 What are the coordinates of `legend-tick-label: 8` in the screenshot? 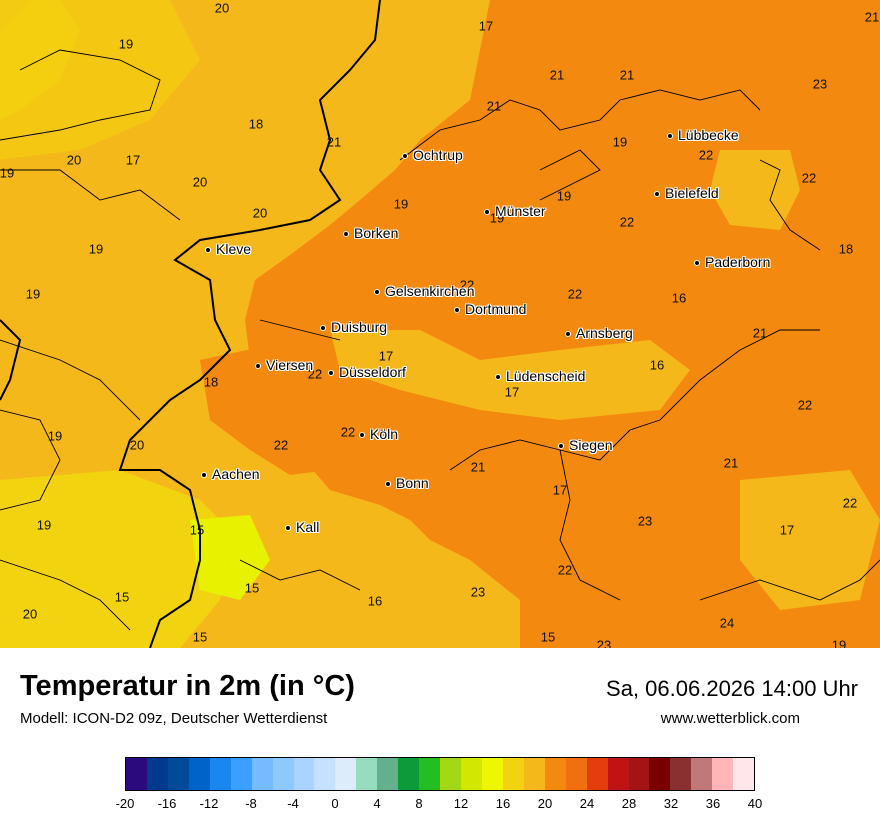 It's located at (419, 803).